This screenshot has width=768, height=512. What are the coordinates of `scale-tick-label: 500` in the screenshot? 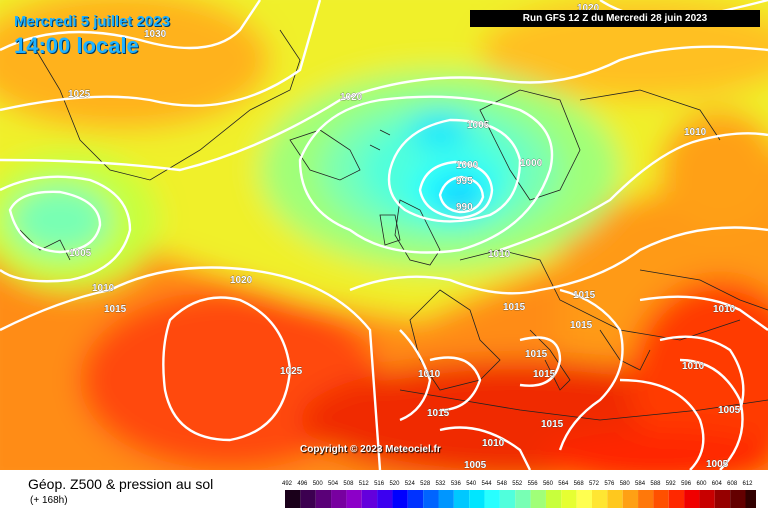 It's located at (318, 484).